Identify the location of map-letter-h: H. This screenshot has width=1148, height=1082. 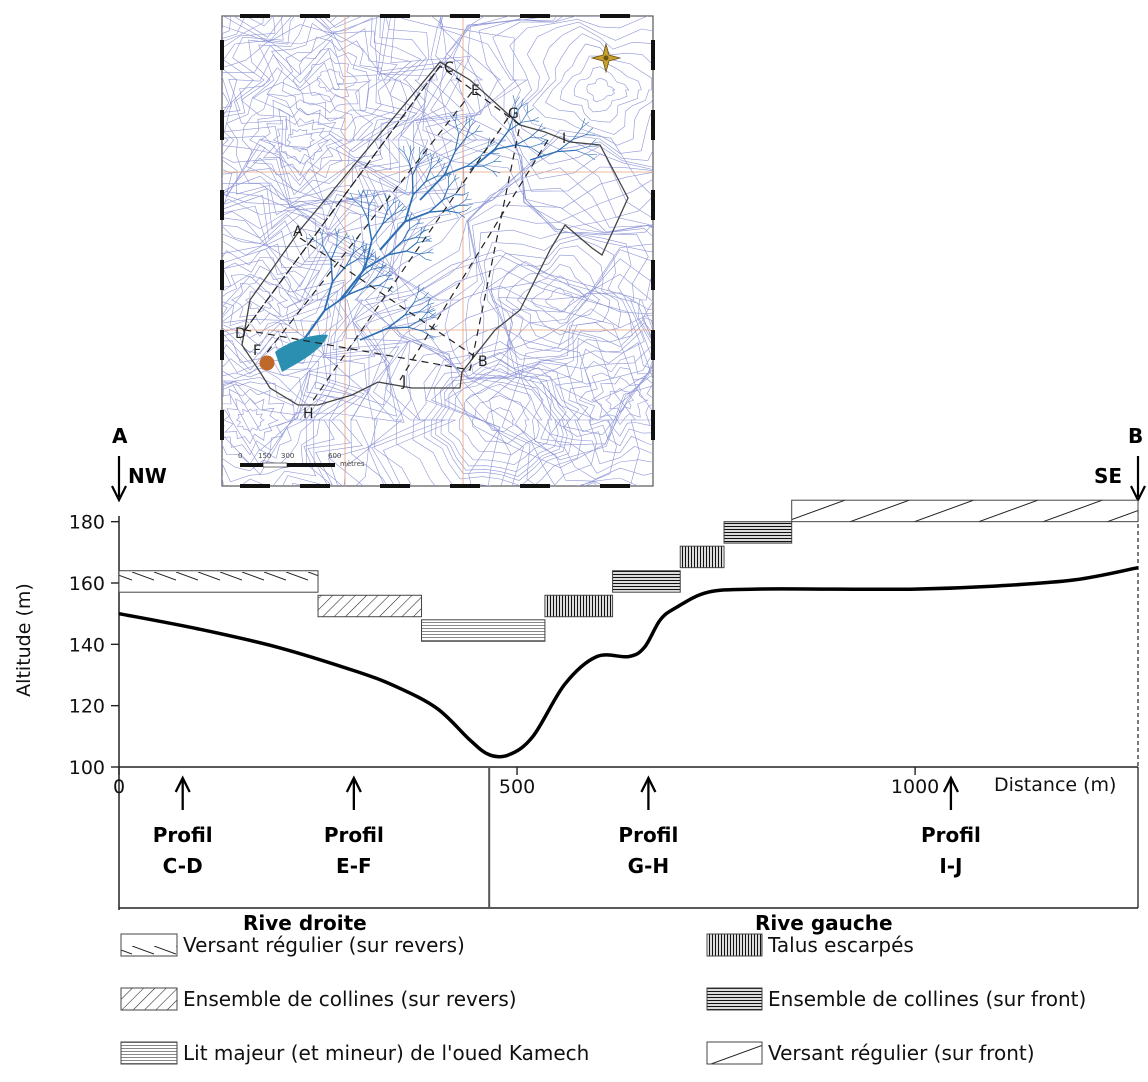
(308, 414).